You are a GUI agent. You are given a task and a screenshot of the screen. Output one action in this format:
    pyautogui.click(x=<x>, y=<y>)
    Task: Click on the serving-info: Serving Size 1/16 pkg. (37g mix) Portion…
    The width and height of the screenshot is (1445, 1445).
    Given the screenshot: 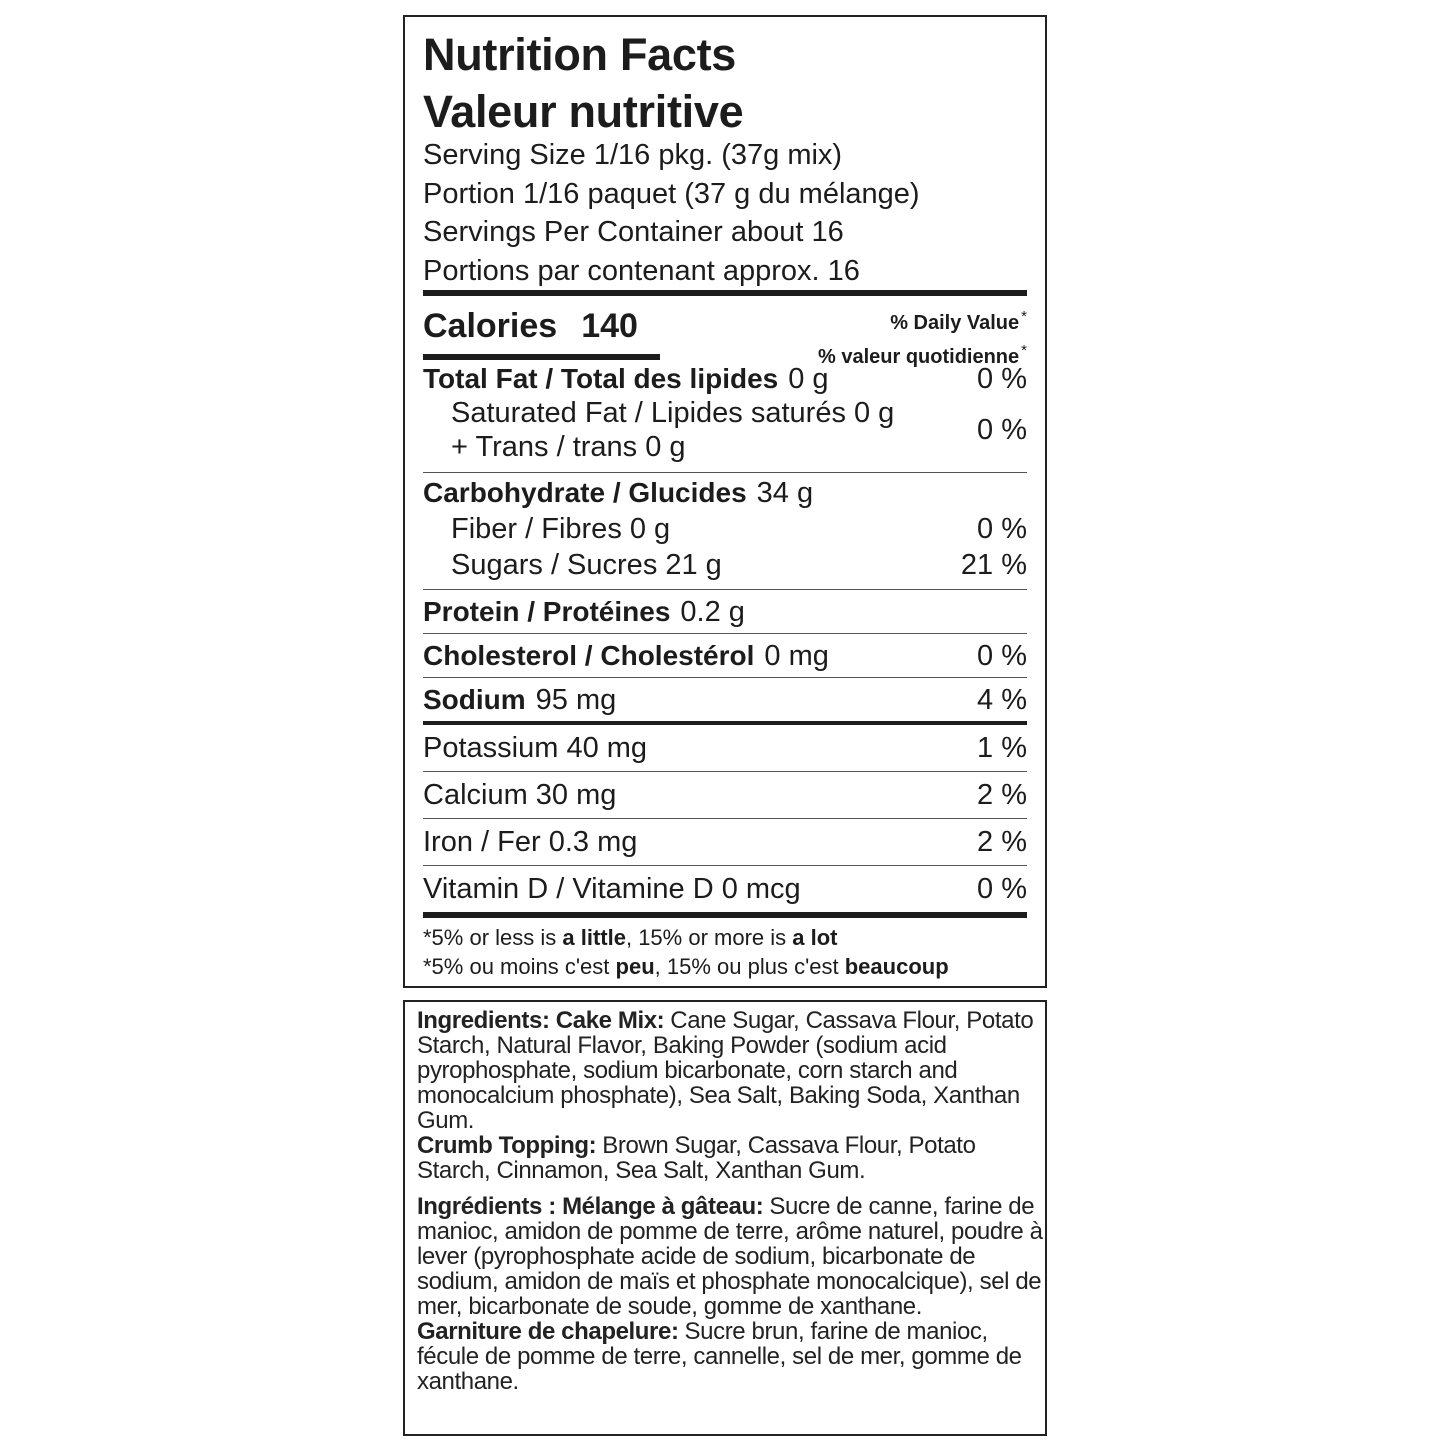 What is the action you would take?
    pyautogui.click(x=725, y=213)
    